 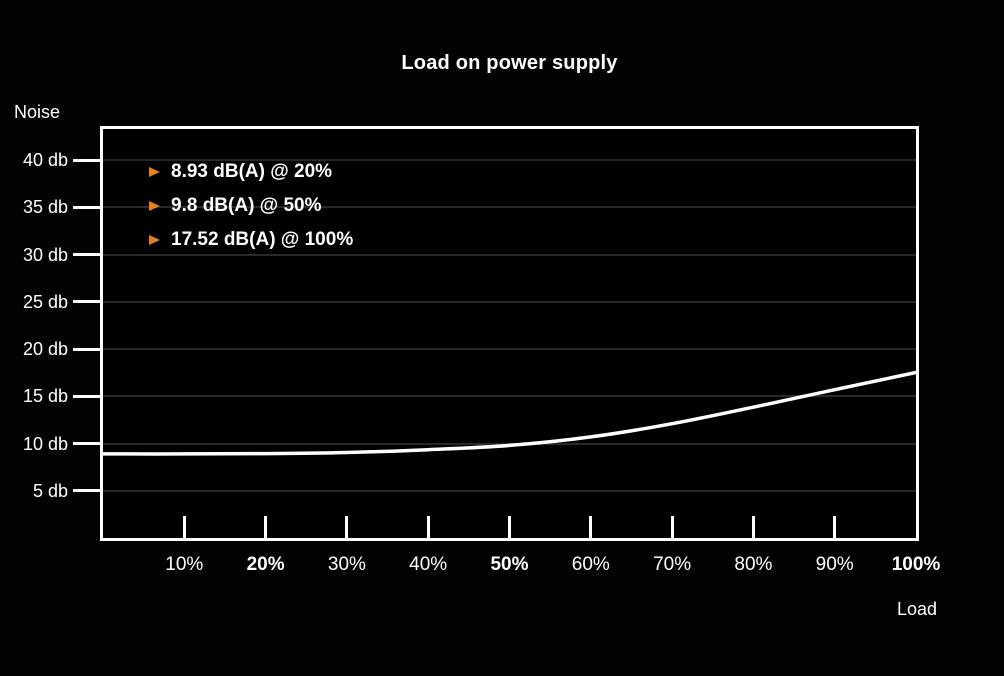 I want to click on y-tick-label: 25 db, so click(x=45, y=301).